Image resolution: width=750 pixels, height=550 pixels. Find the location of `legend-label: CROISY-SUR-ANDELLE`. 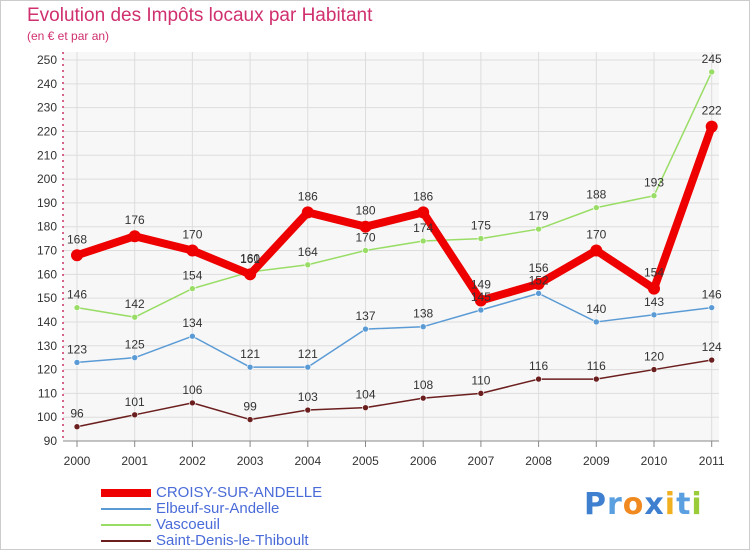

legend-label: CROISY-SUR-ANDELLE is located at coordinates (239, 492).